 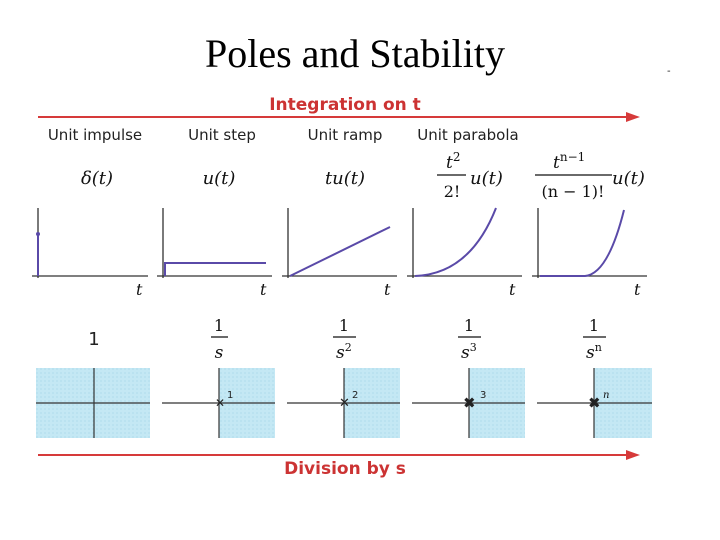 I want to click on time-fn-3: tu(t), so click(x=345, y=178).